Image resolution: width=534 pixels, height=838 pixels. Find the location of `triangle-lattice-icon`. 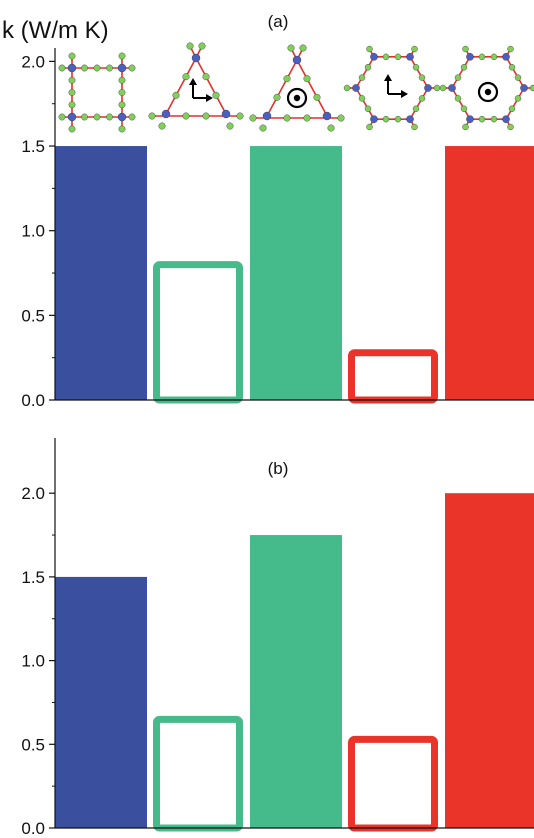

triangle-lattice-icon is located at coordinates (196, 86).